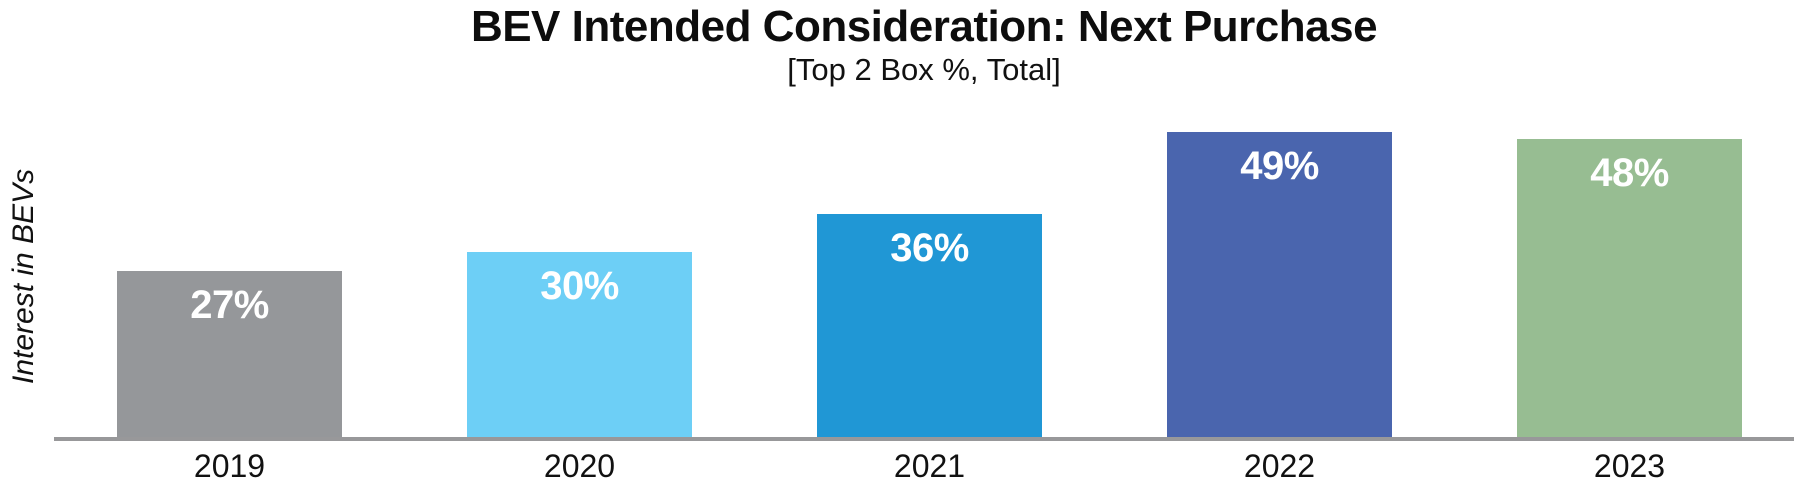 The width and height of the screenshot is (1805, 488). What do you see at coordinates (1629, 466) in the screenshot?
I see `x-tick-label-2023: 2023` at bounding box center [1629, 466].